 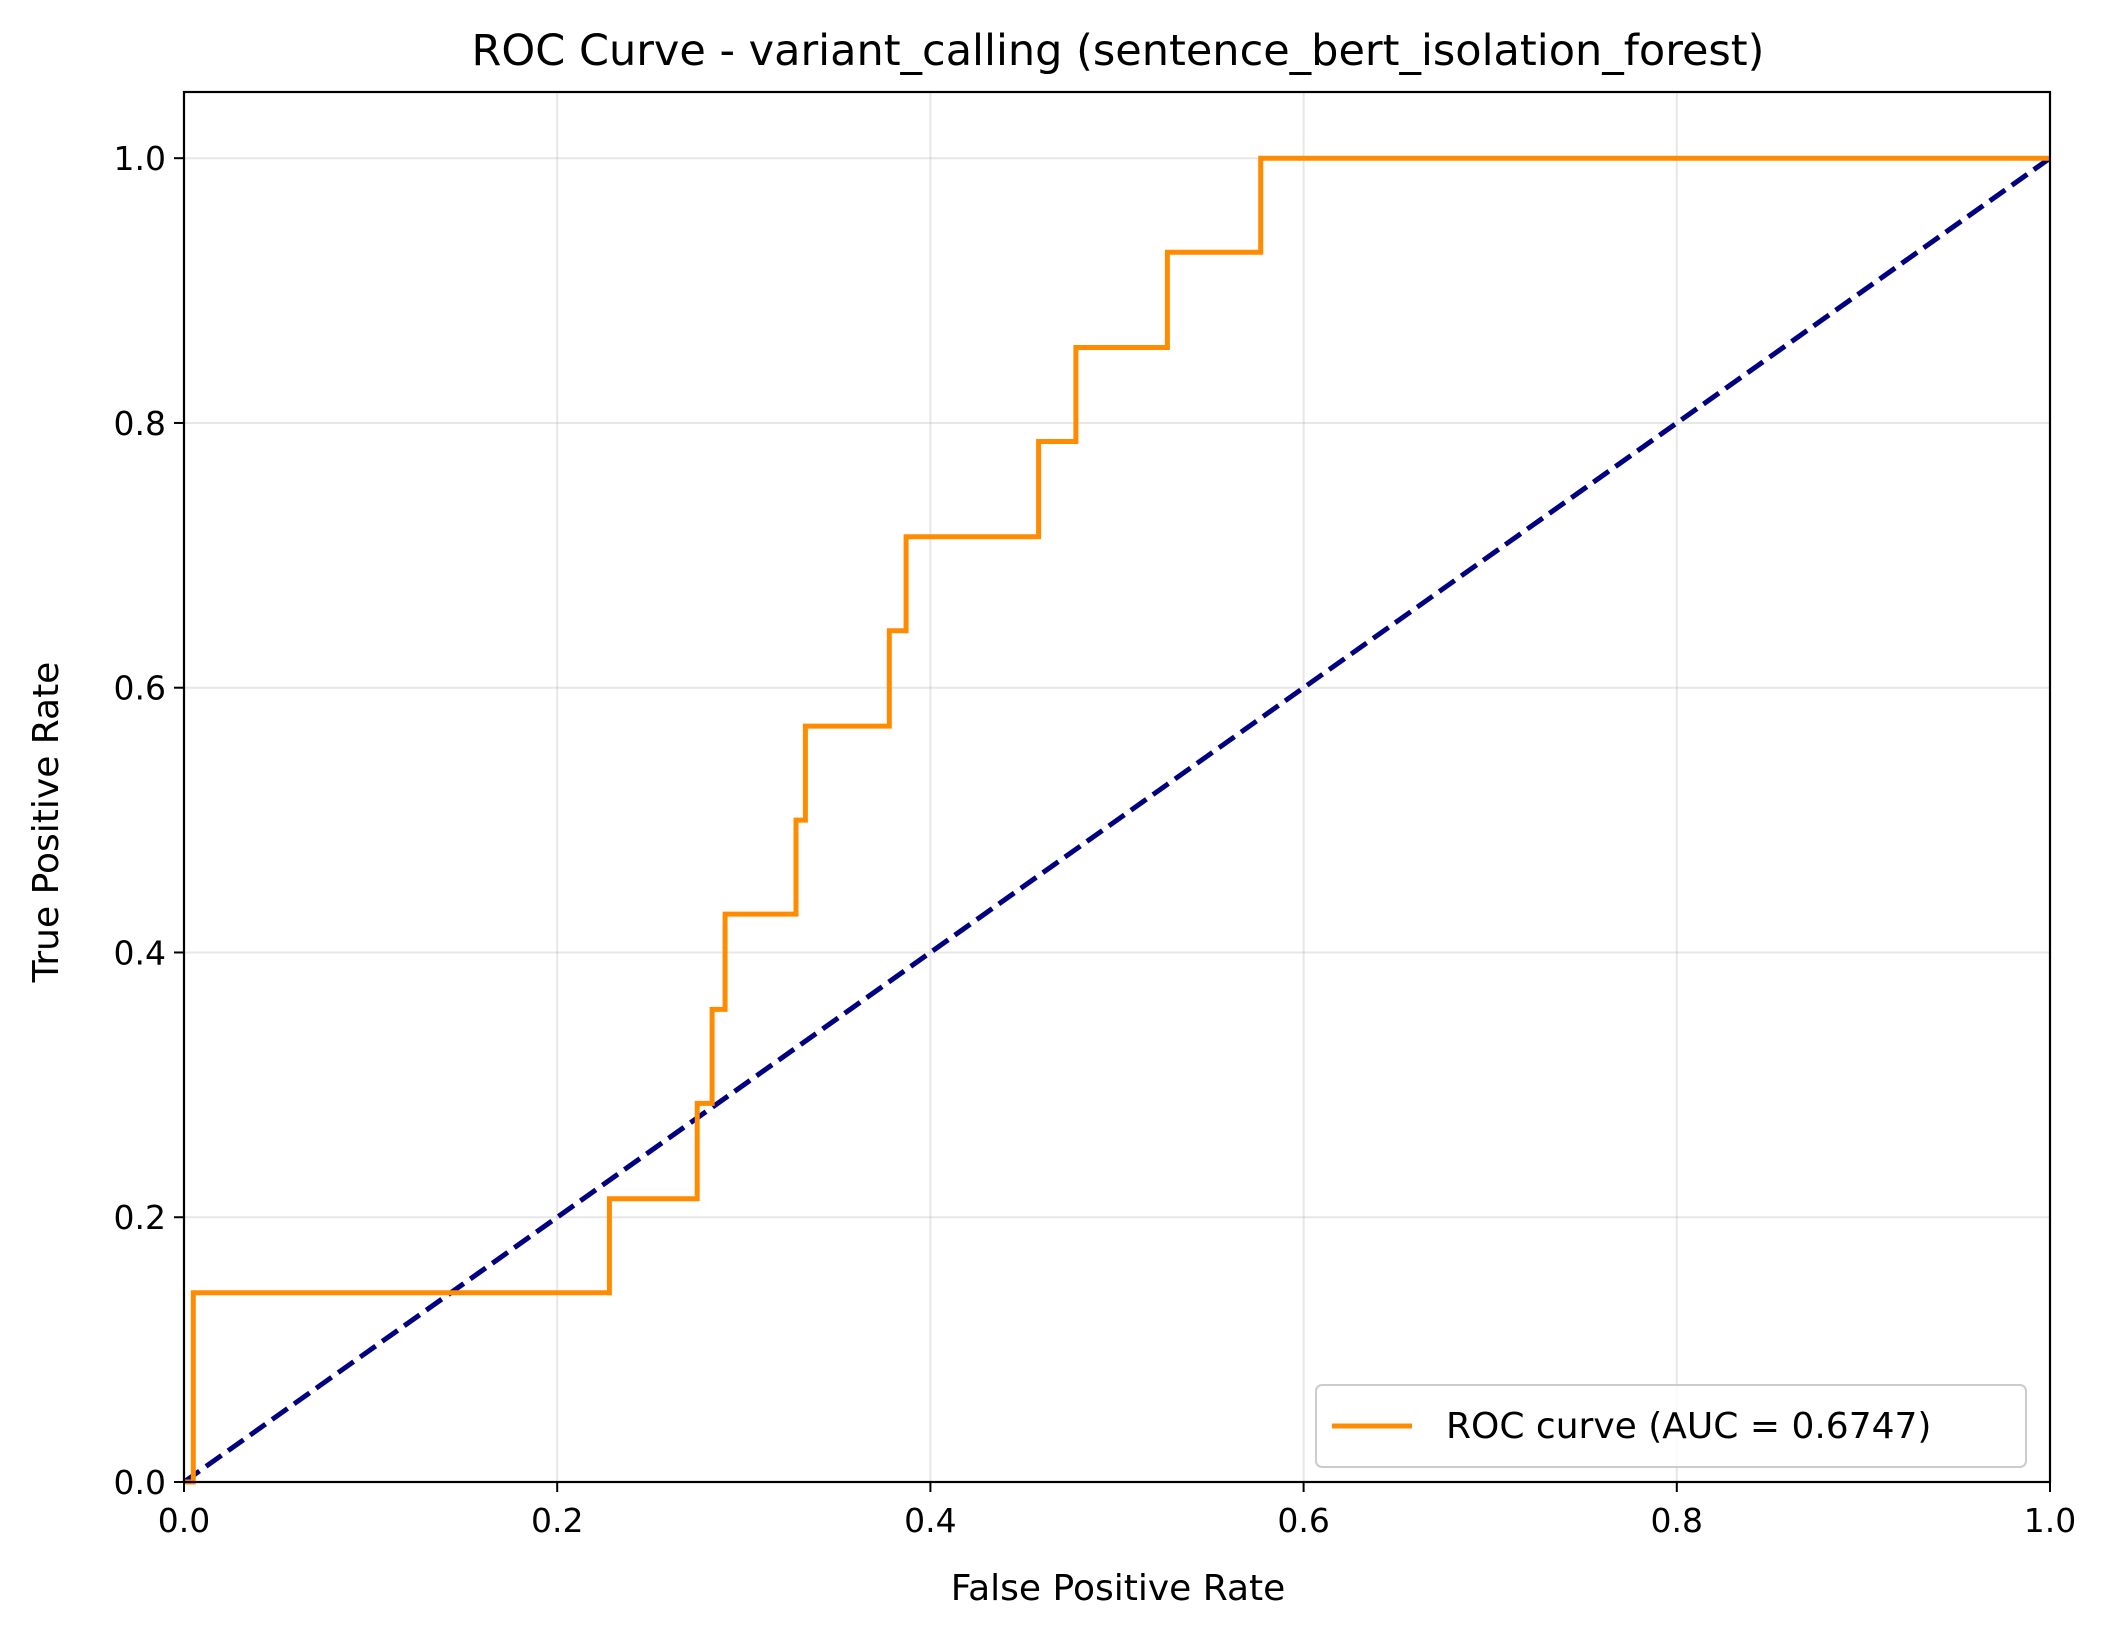 I want to click on x-axis-label: False Positive Rate, so click(x=1118, y=1588).